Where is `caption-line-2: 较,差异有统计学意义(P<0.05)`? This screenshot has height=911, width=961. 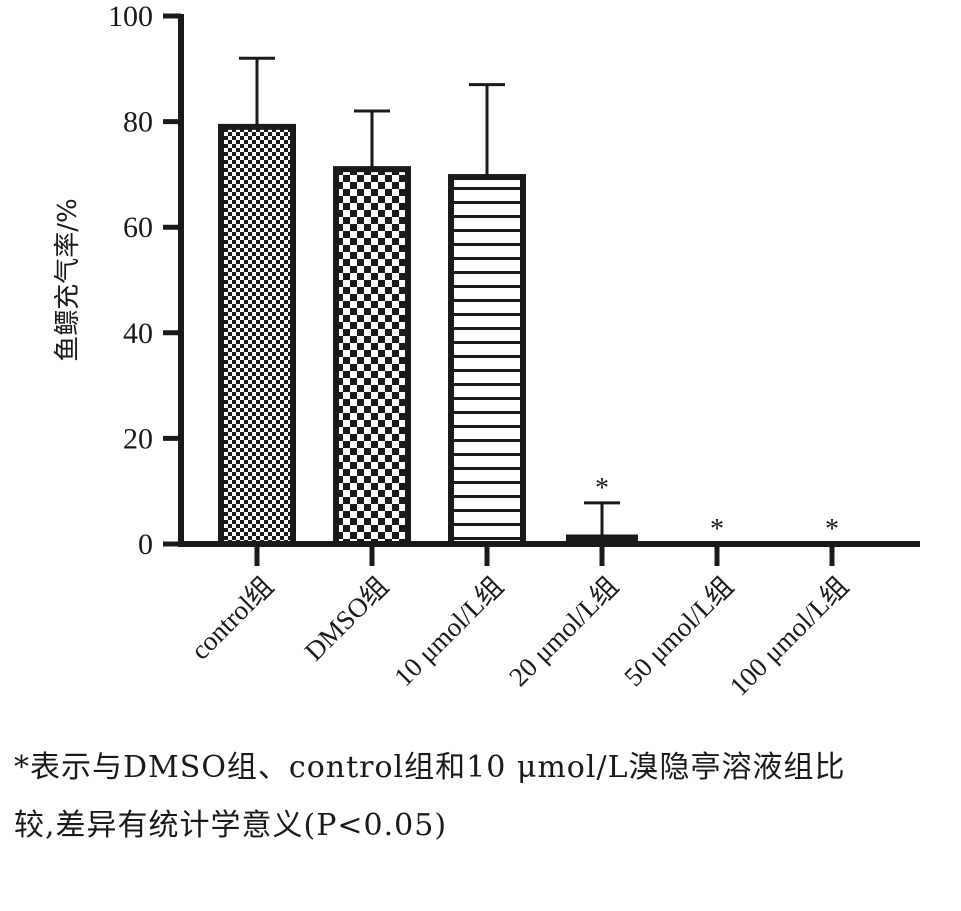
caption-line-2: 较,差异有统计学意义(P<0.05) is located at coordinates (231, 825).